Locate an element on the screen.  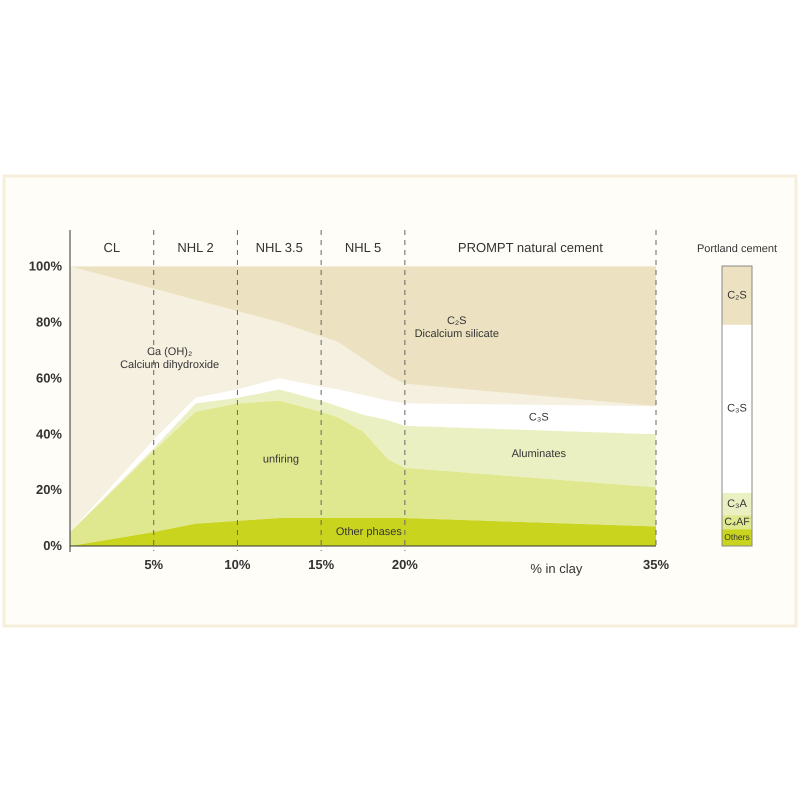
x-tick-label: 10% is located at coordinates (237, 564).